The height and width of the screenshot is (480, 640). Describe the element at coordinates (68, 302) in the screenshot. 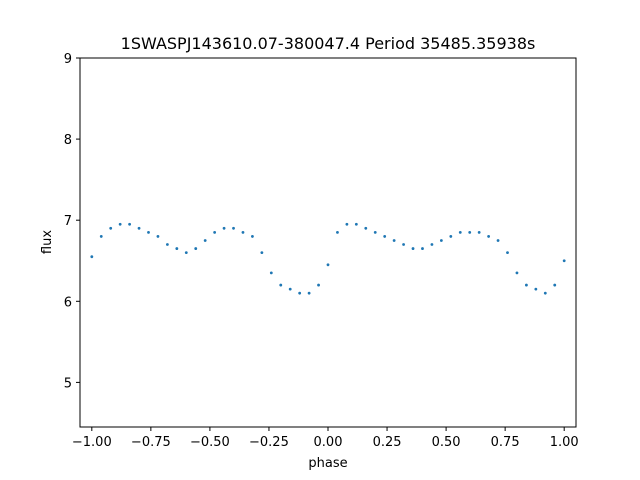

I see `y-tick-label: 6` at that location.